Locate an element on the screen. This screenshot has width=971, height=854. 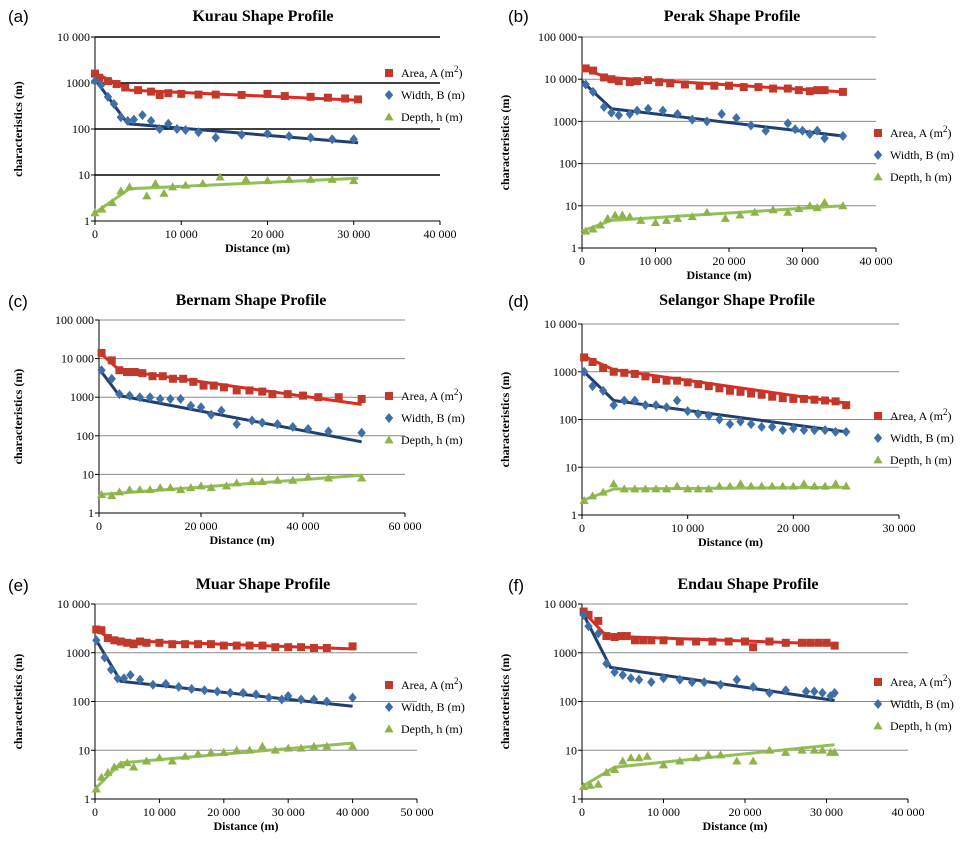
legend-entry-area: Area, A (m2) is located at coordinates (432, 684).